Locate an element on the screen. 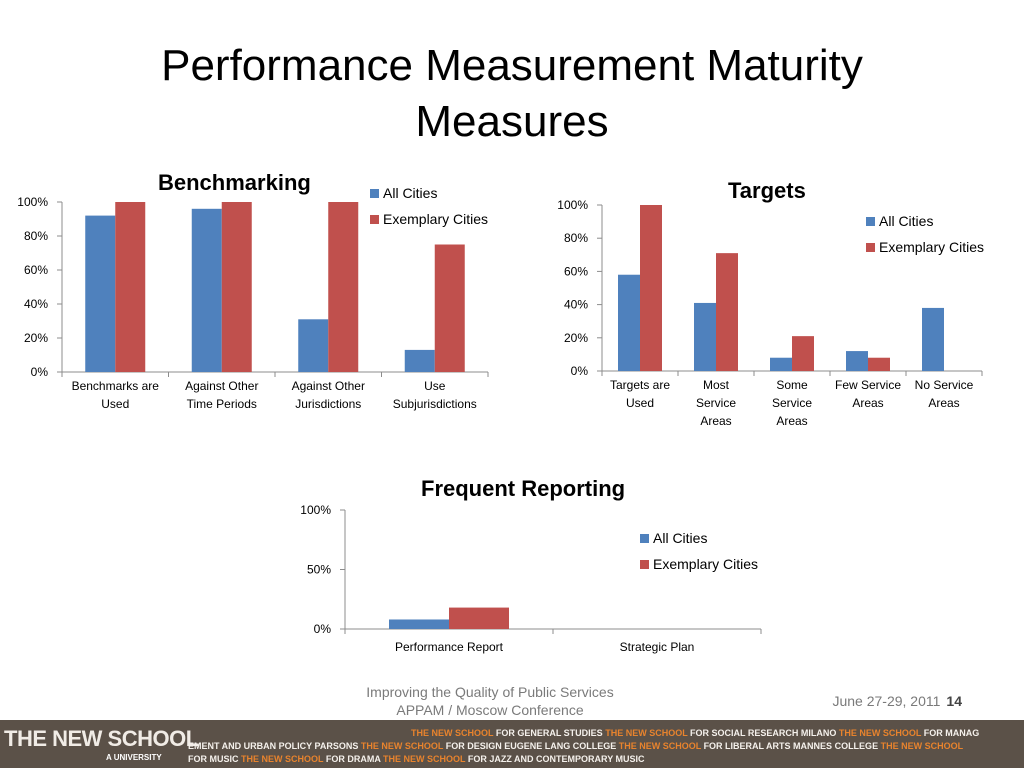  brand-text-segment: FOR MUSIC is located at coordinates (214, 759).